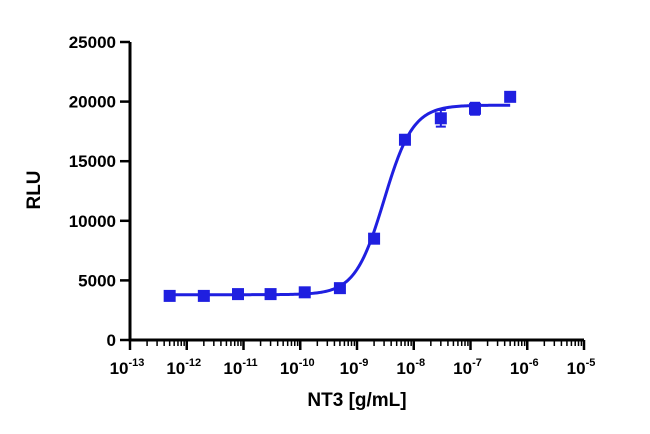  Describe the element at coordinates (92, 221) in the screenshot. I see `y-tick-label: 10000` at that location.